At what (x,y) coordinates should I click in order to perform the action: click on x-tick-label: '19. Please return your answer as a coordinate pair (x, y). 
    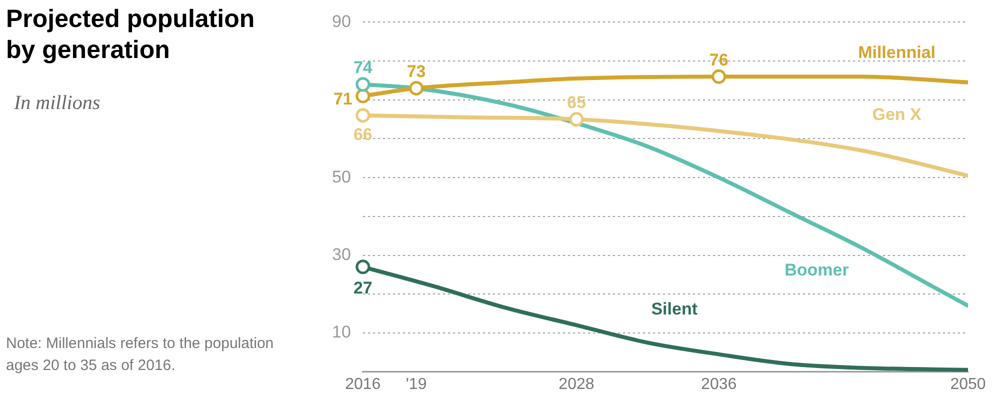
    Looking at the image, I should click on (416, 384).